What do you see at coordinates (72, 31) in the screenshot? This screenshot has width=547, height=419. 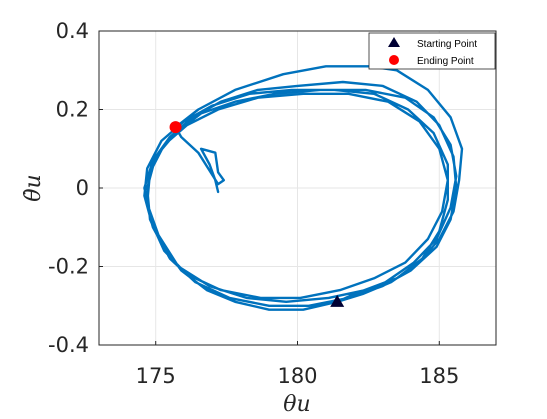 I see `y-tick-label: 0.4` at bounding box center [72, 31].